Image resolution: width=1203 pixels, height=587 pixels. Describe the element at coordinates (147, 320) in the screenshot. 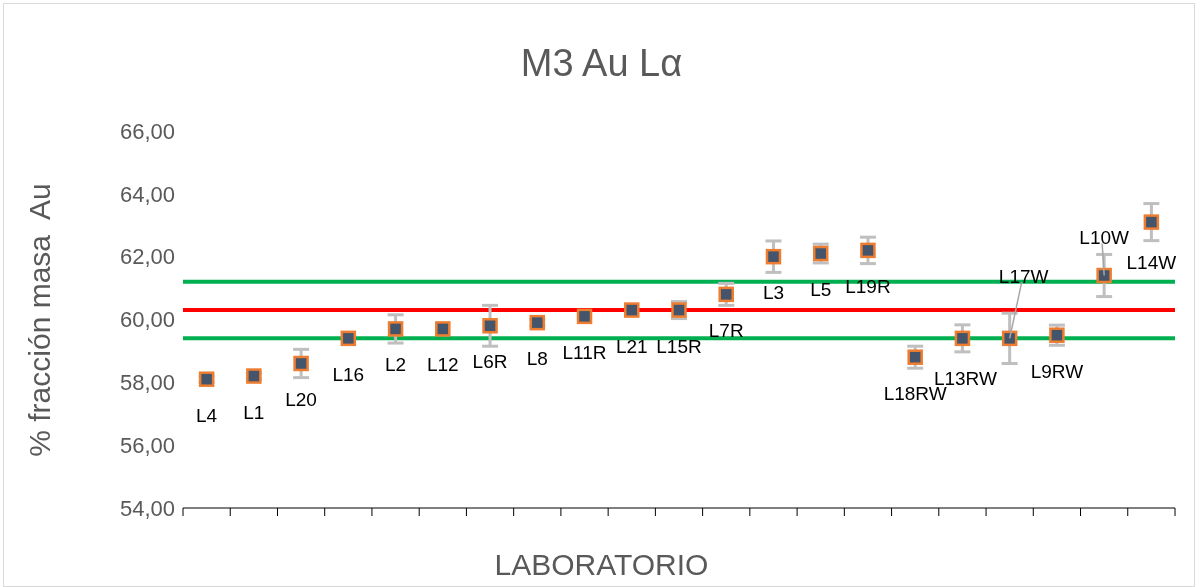

I see `y-tick-label: 60,00` at that location.